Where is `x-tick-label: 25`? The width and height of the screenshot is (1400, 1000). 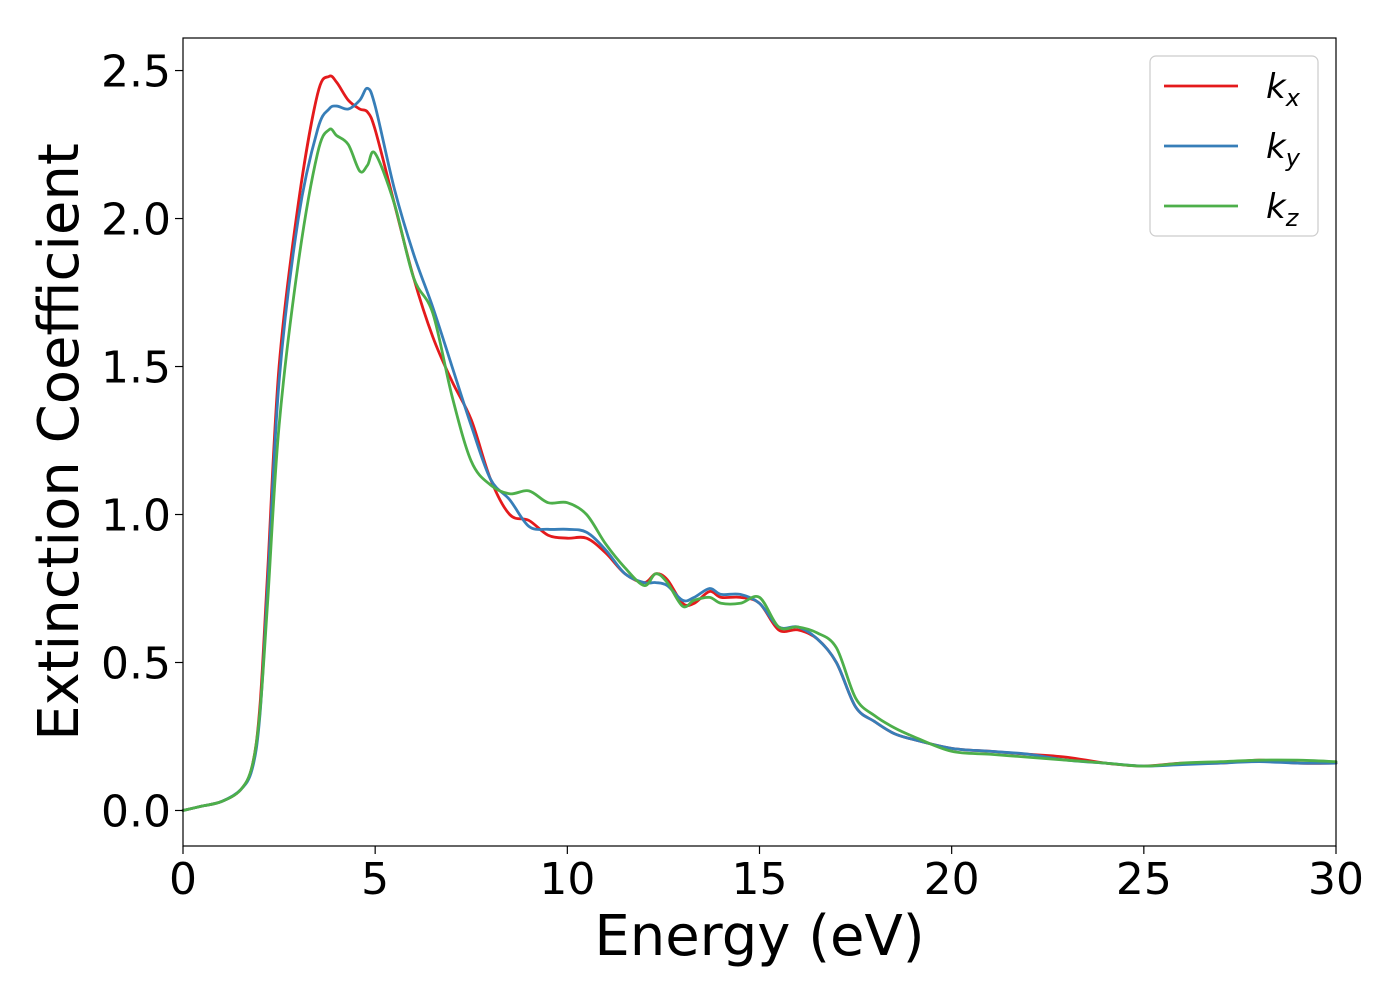 x-tick-label: 25 is located at coordinates (1144, 879).